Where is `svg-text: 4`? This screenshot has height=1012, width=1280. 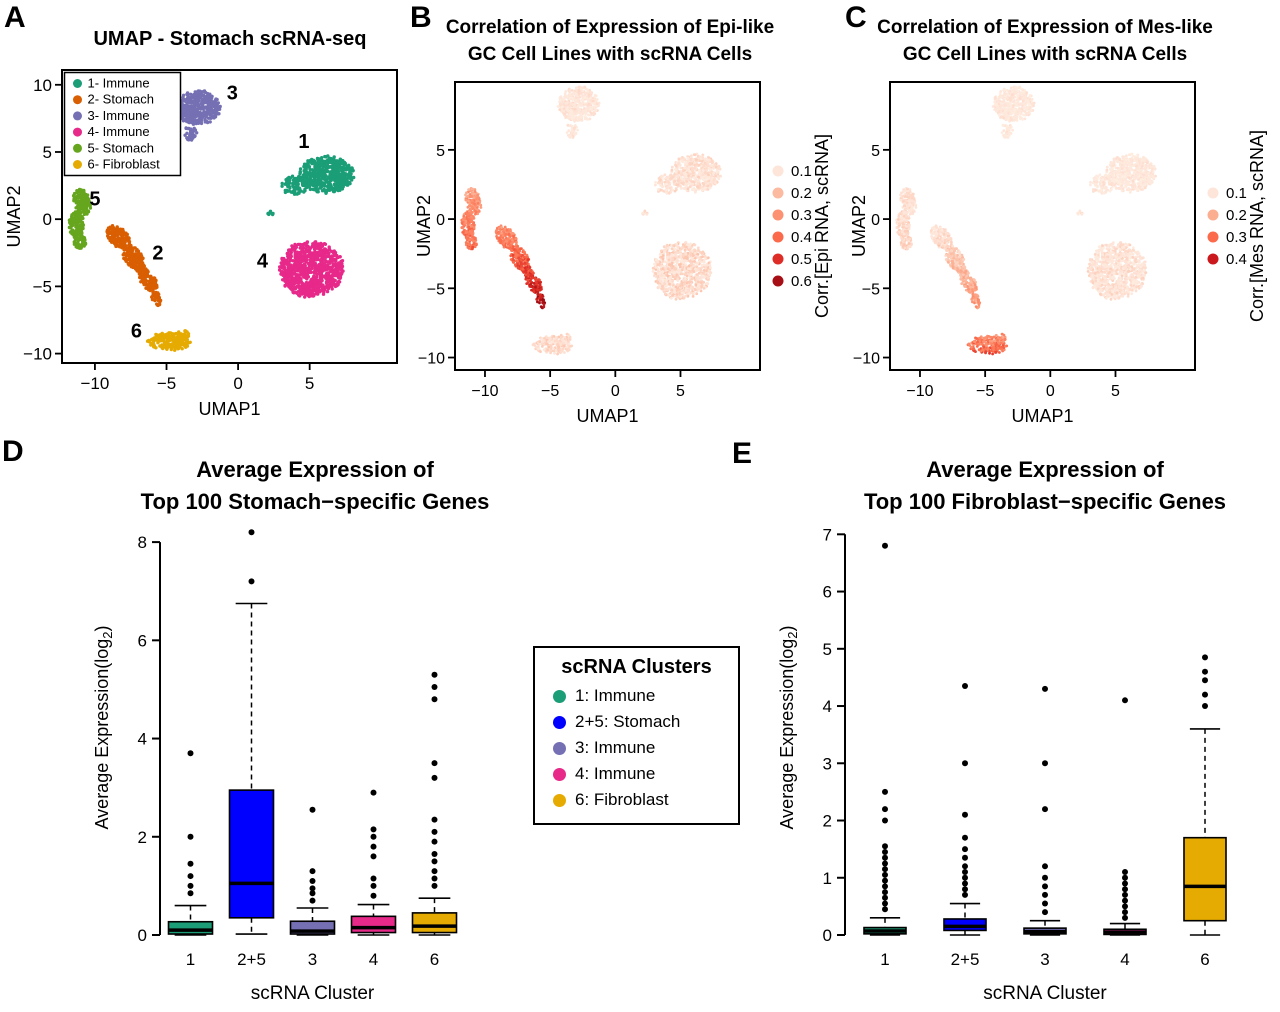 svg-text: 4 is located at coordinates (263, 262).